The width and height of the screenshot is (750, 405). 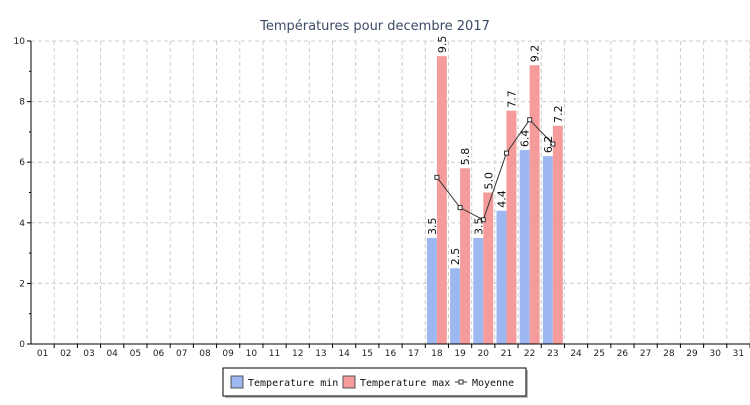 What do you see at coordinates (460, 354) in the screenshot?
I see `x-tick-label: 19` at bounding box center [460, 354].